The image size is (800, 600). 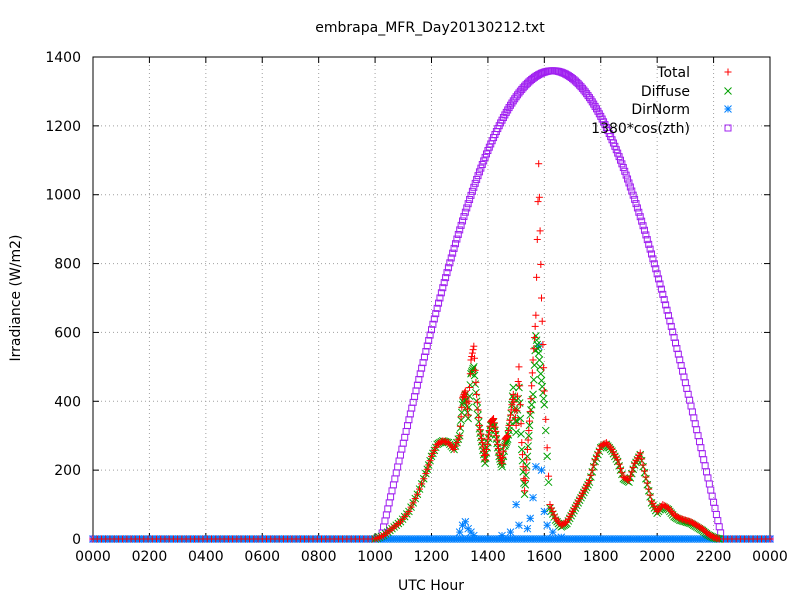 I want to click on x-tick-label: 1800, so click(x=601, y=557).